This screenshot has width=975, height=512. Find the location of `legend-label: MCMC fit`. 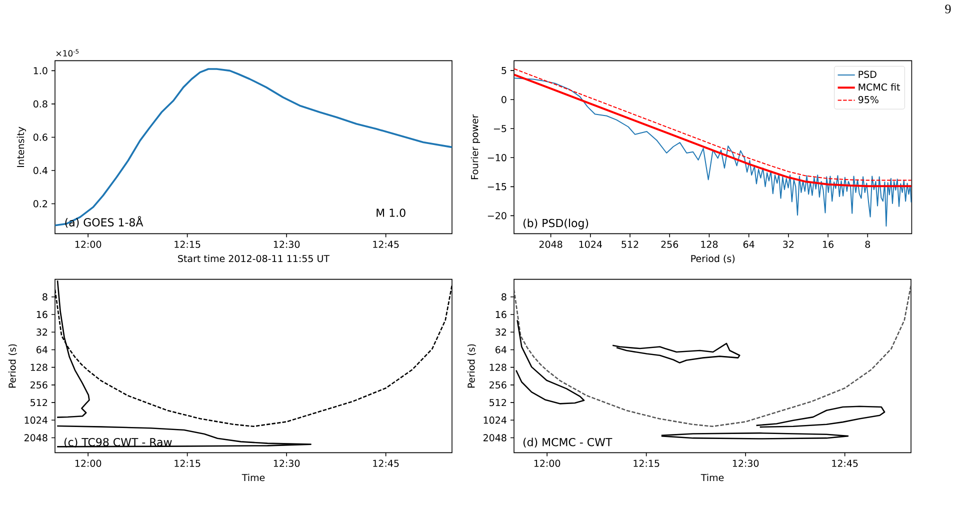

legend-label: MCMC fit is located at coordinates (879, 87).